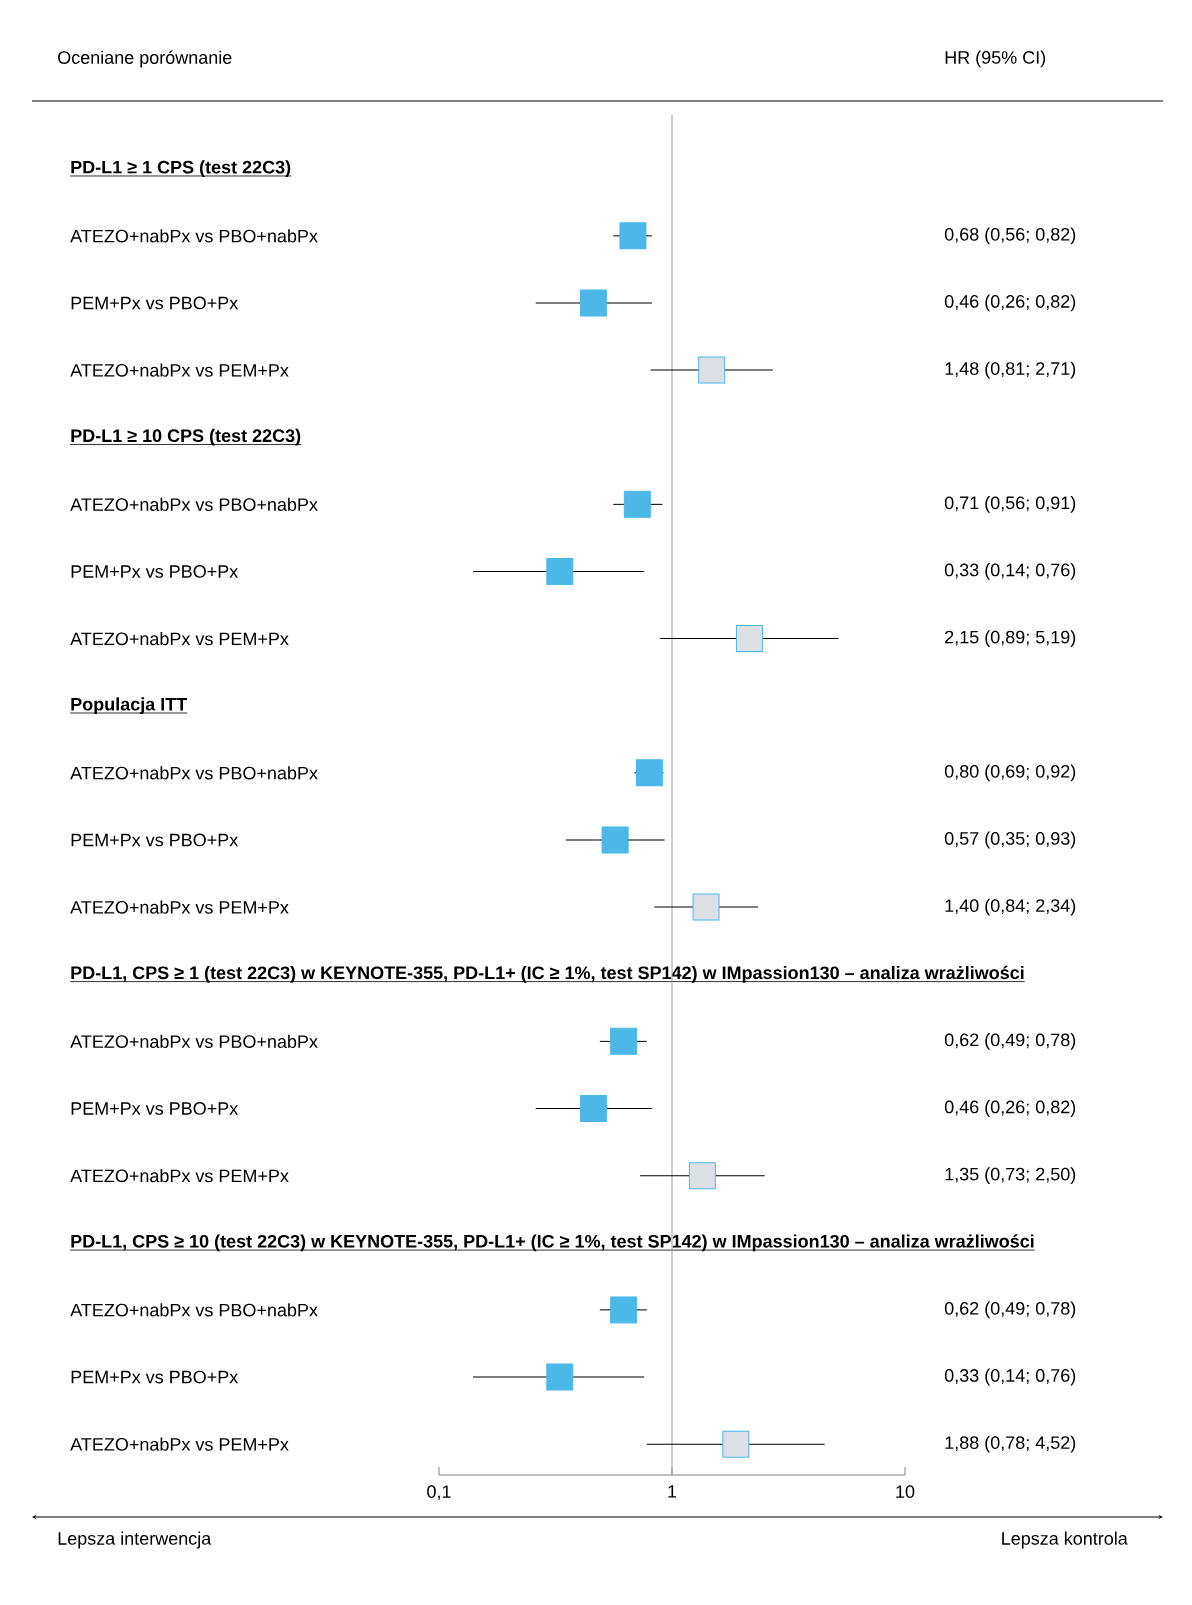 This screenshot has height=1605, width=1192. I want to click on data-label: 0,57 (0,35; 0,93), so click(1010, 840).